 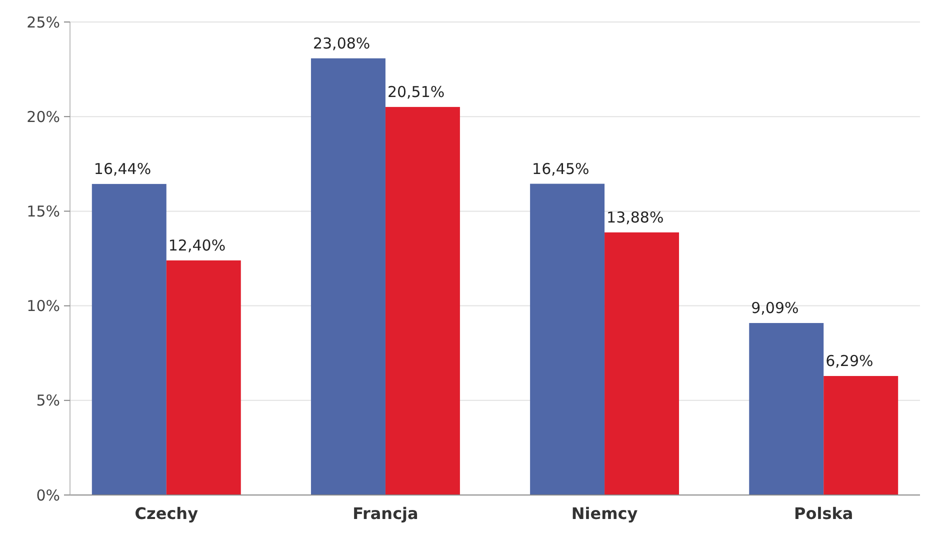 What do you see at coordinates (850, 361) in the screenshot?
I see `data-label: 6,29%` at bounding box center [850, 361].